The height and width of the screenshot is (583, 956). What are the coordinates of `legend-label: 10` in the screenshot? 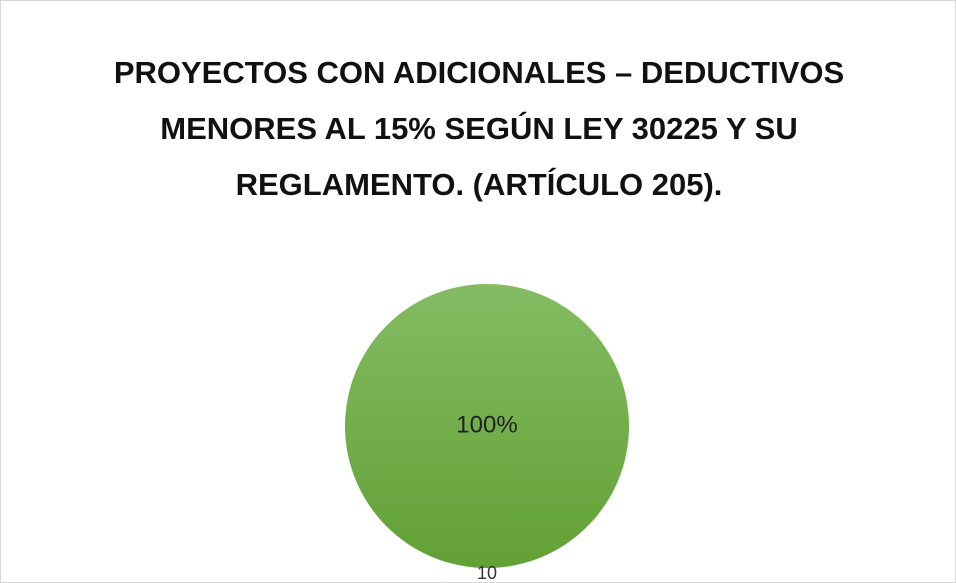 It's located at (487, 572).